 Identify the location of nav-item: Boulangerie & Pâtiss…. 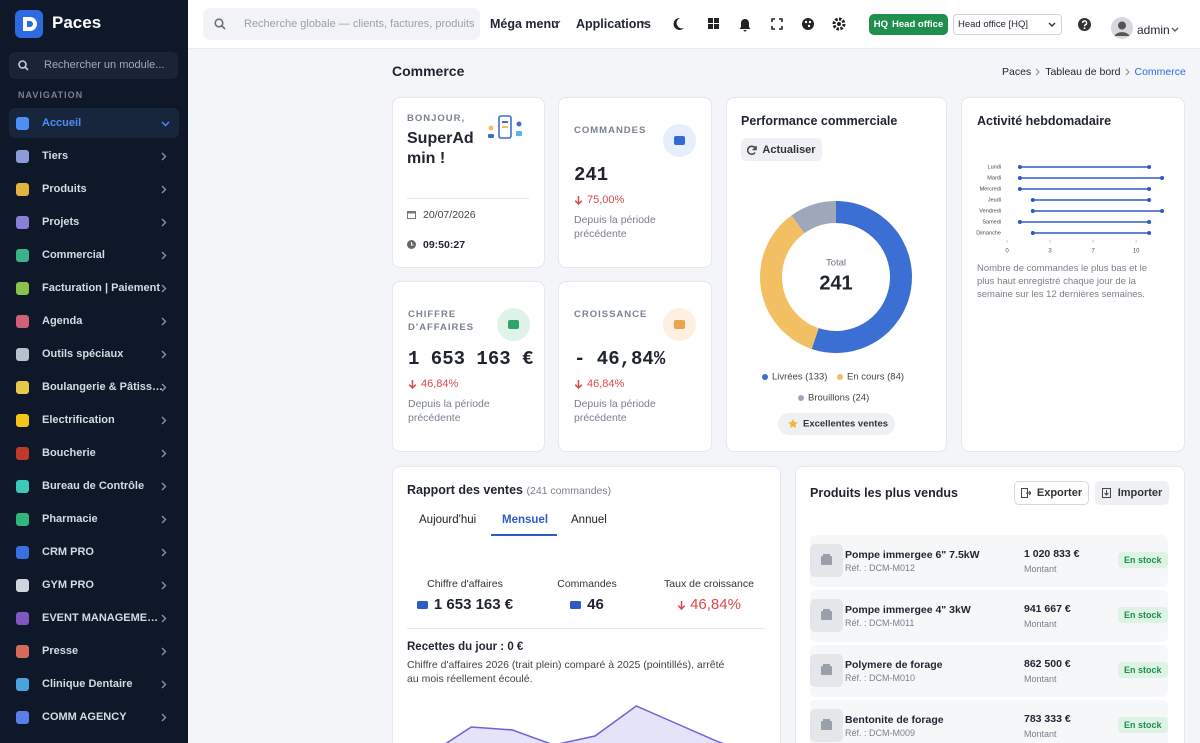
(94, 387).